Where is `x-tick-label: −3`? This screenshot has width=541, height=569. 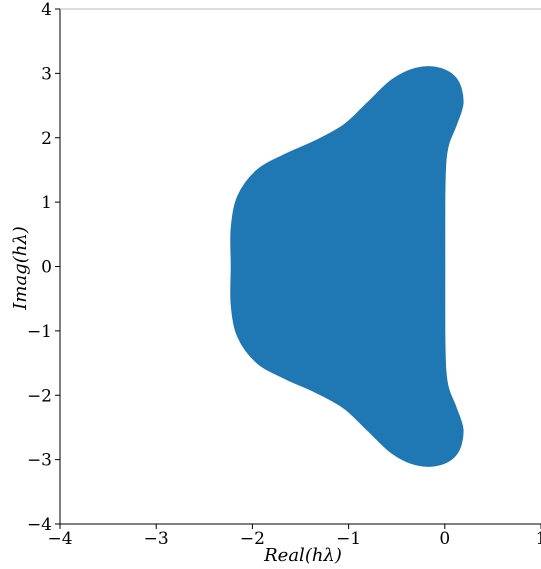
x-tick-label: −3 is located at coordinates (156, 539).